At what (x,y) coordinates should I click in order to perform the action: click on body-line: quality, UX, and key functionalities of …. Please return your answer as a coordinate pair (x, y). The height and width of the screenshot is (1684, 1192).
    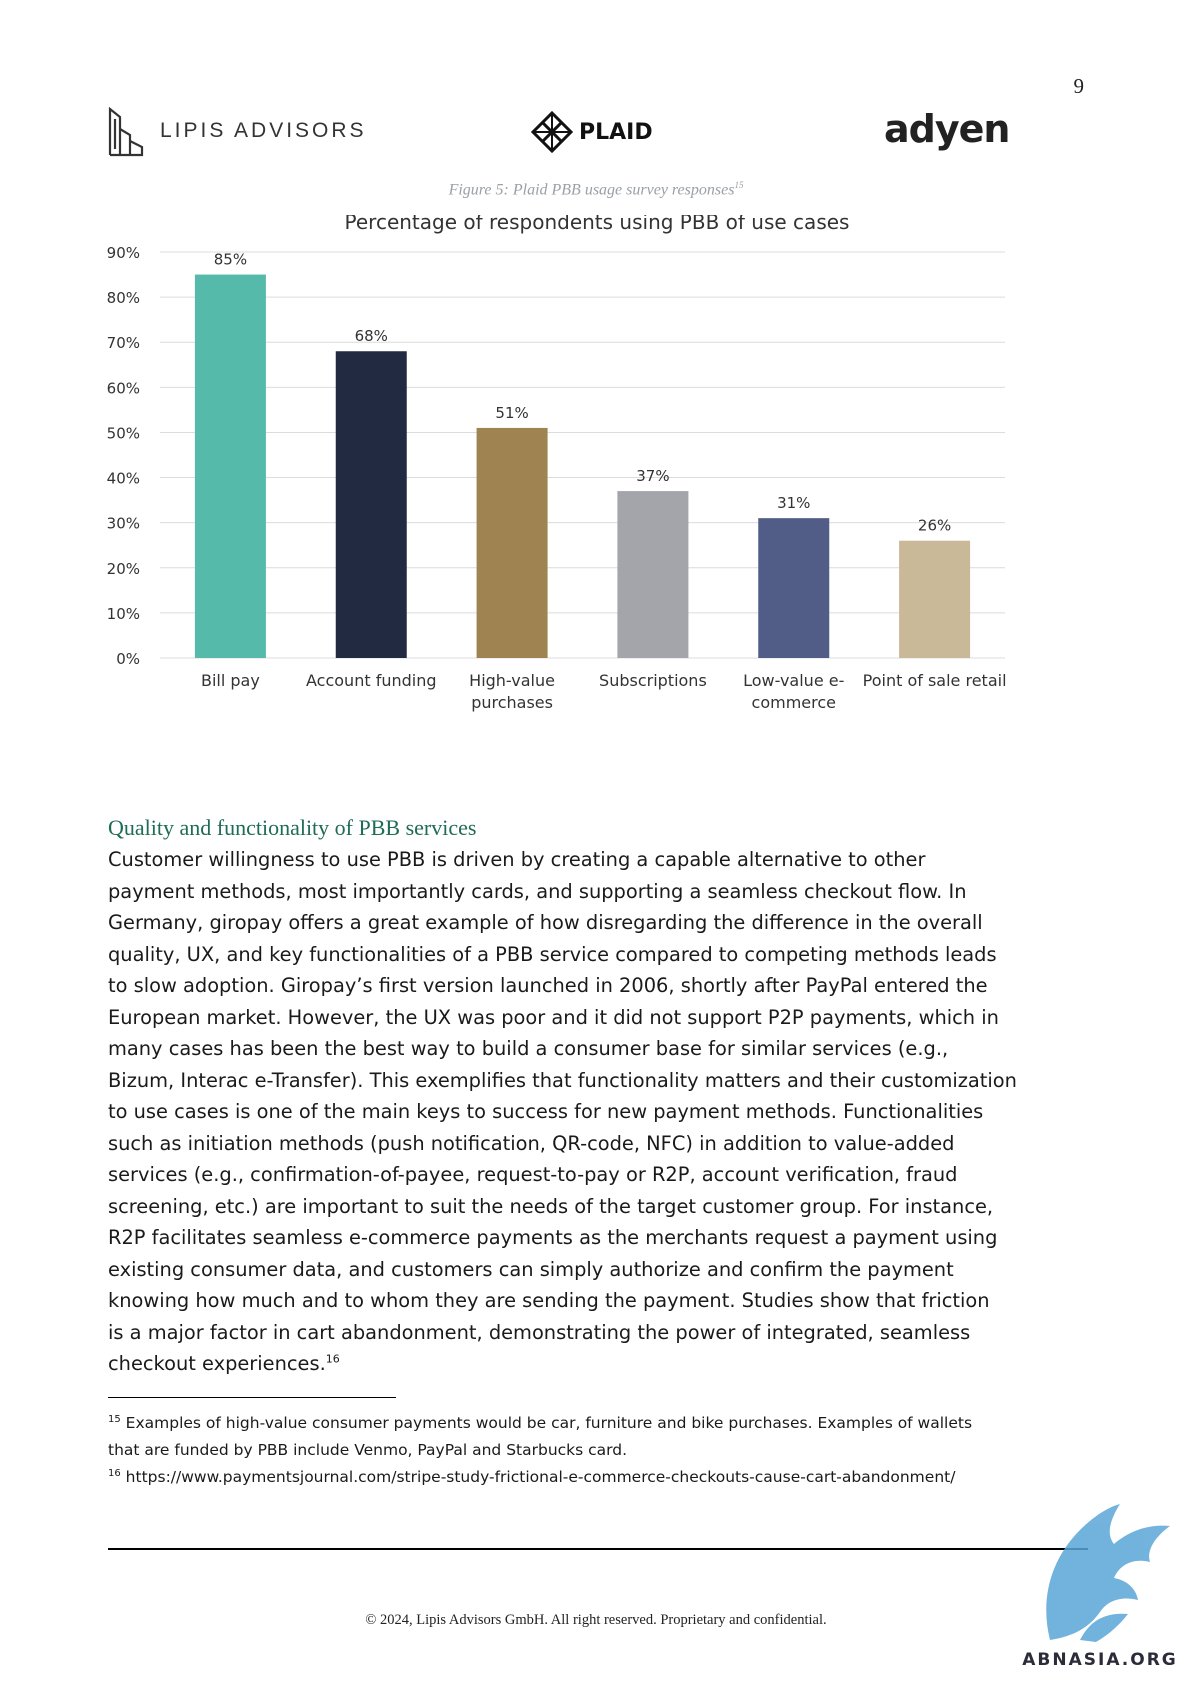
    Looking at the image, I should click on (552, 954).